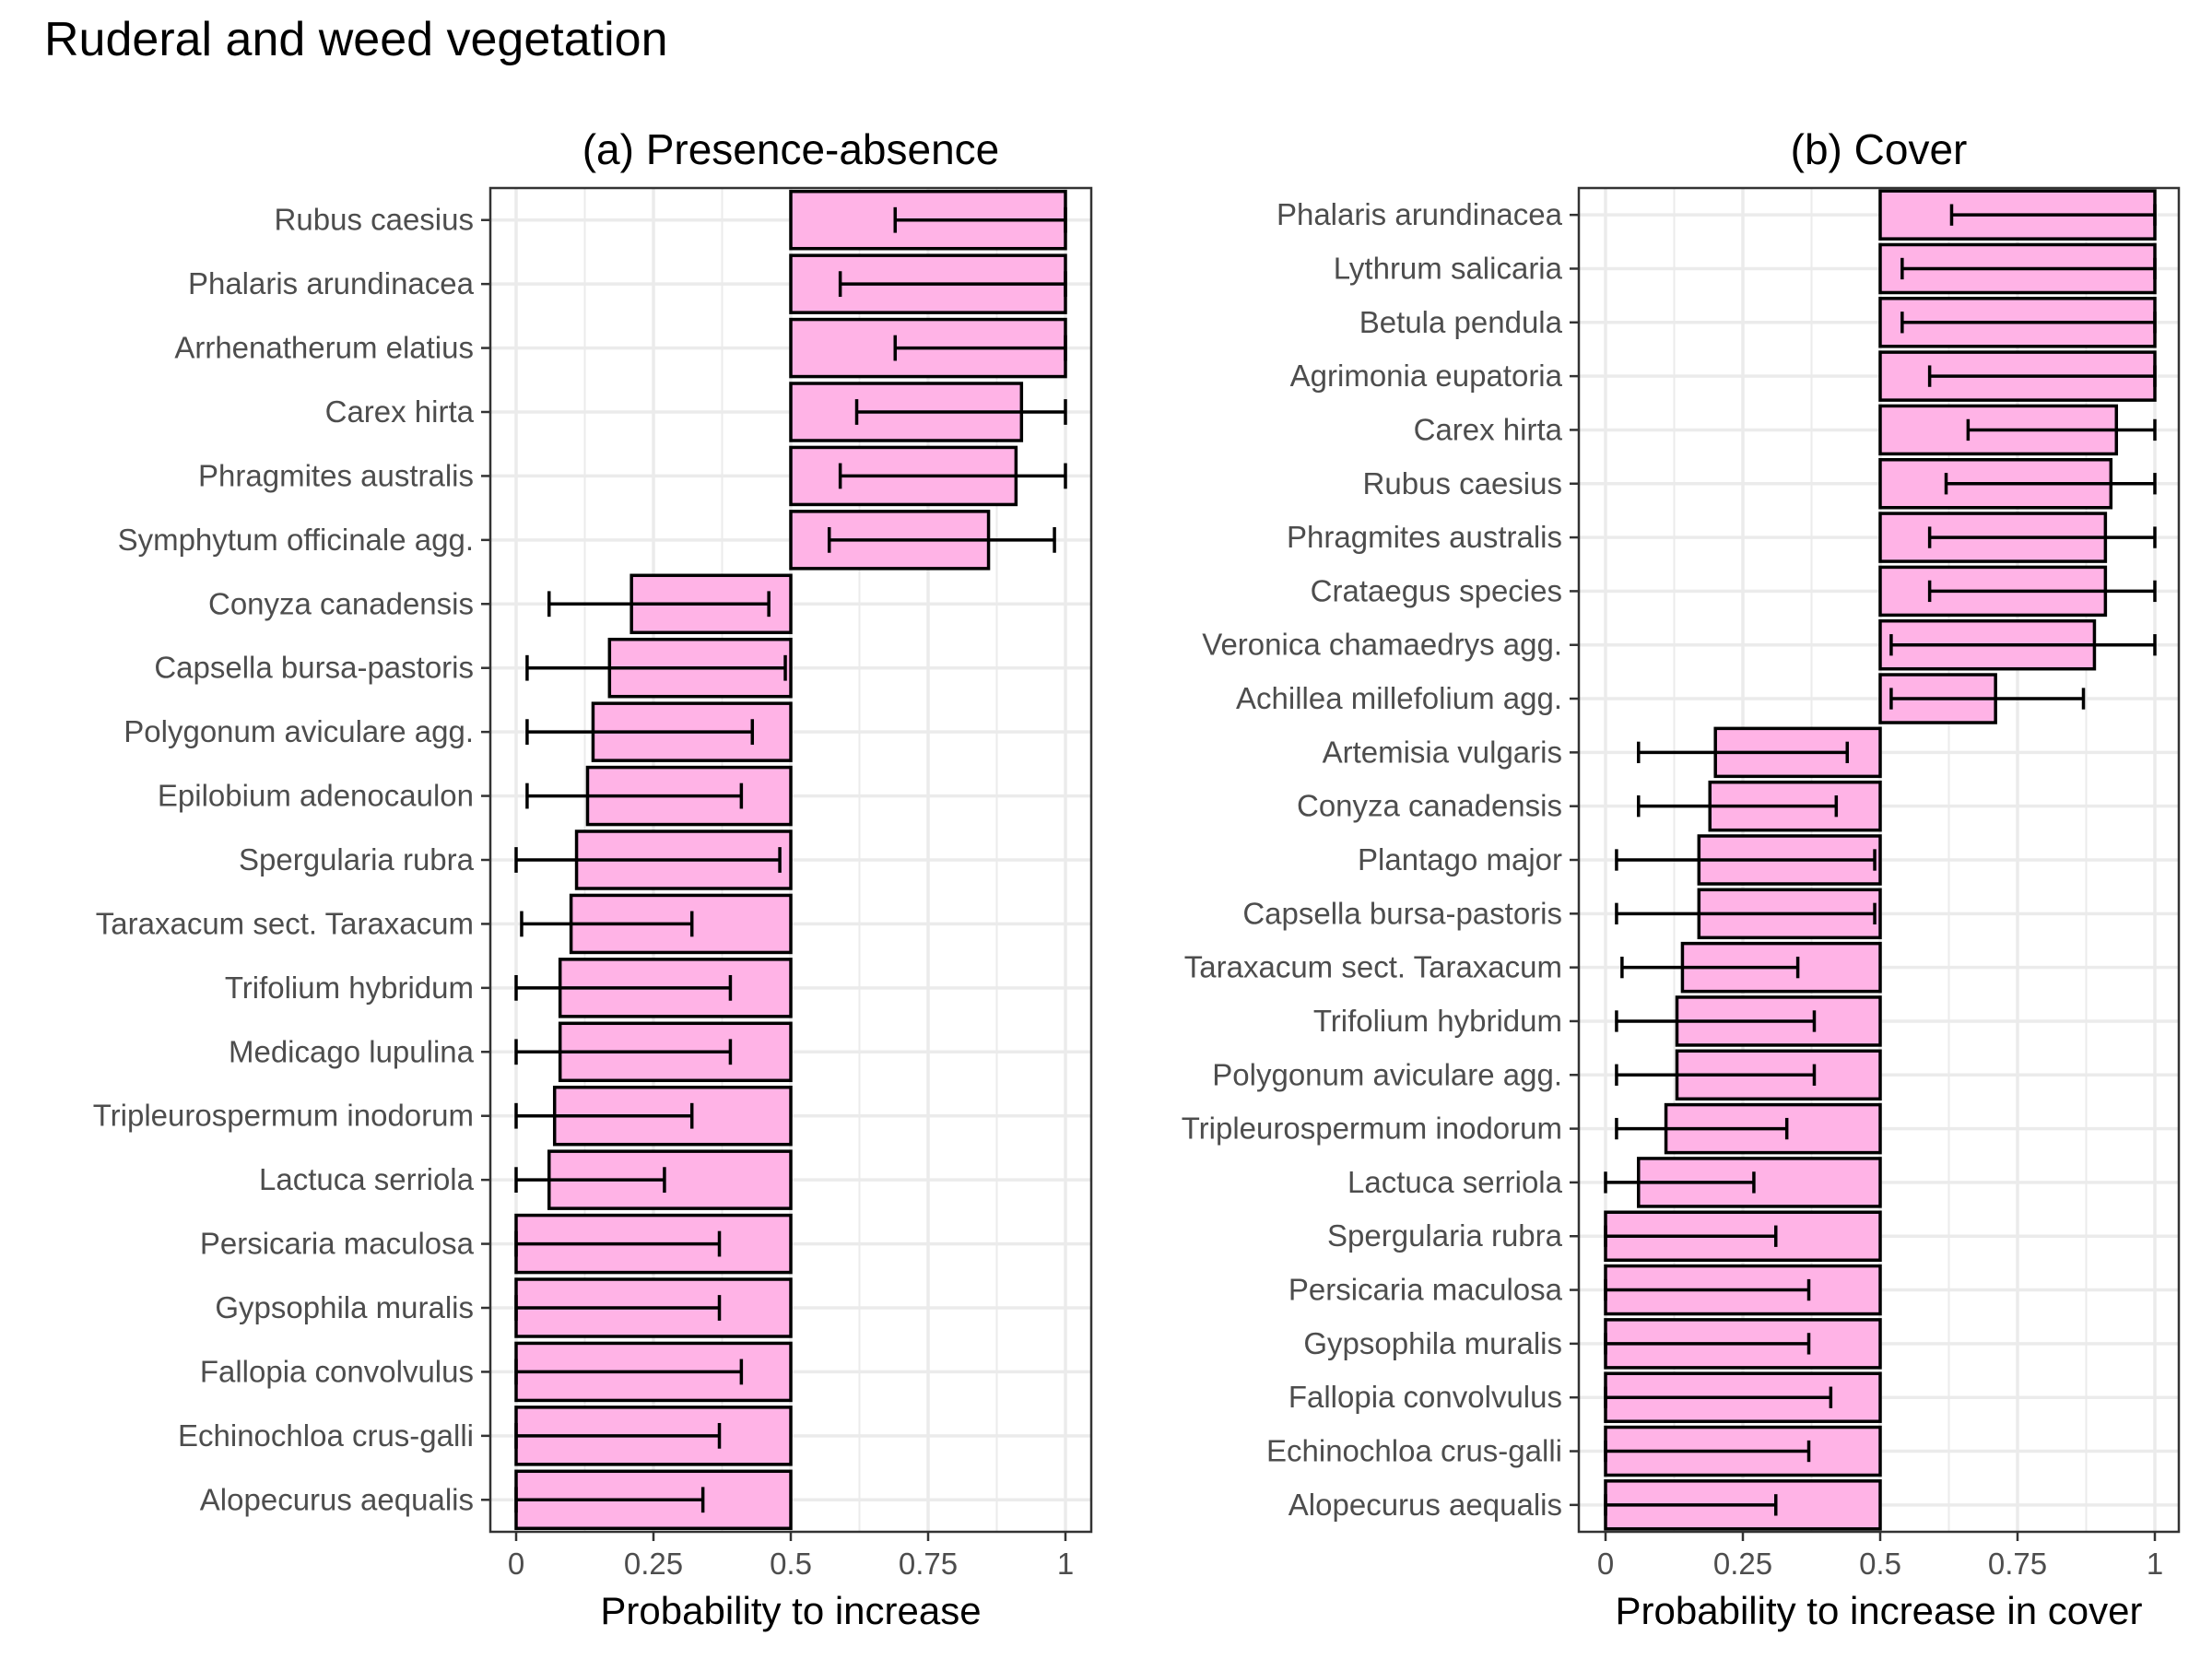  Describe the element at coordinates (2028, 323) in the screenshot. I see `error-bar-betula-pendula` at that location.